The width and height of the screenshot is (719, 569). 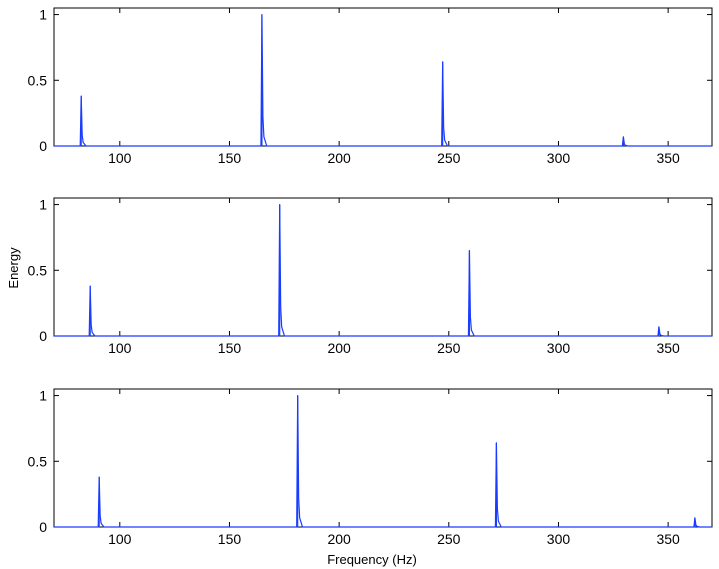 What do you see at coordinates (372, 559) in the screenshot?
I see `x-axis-label: Frequency (Hz)` at bounding box center [372, 559].